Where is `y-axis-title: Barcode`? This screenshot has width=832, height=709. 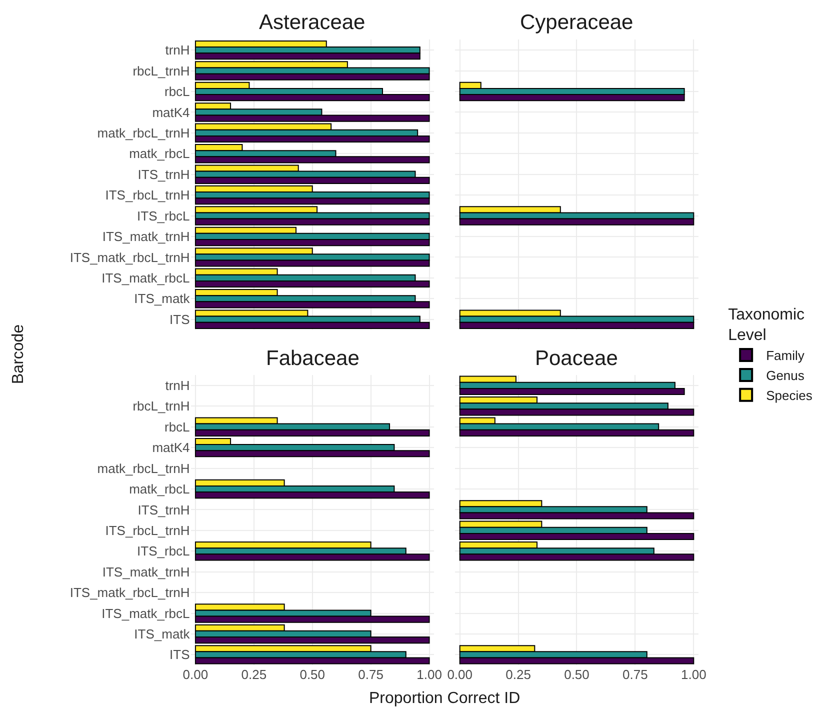 y-axis-title: Barcode is located at coordinates (18, 354).